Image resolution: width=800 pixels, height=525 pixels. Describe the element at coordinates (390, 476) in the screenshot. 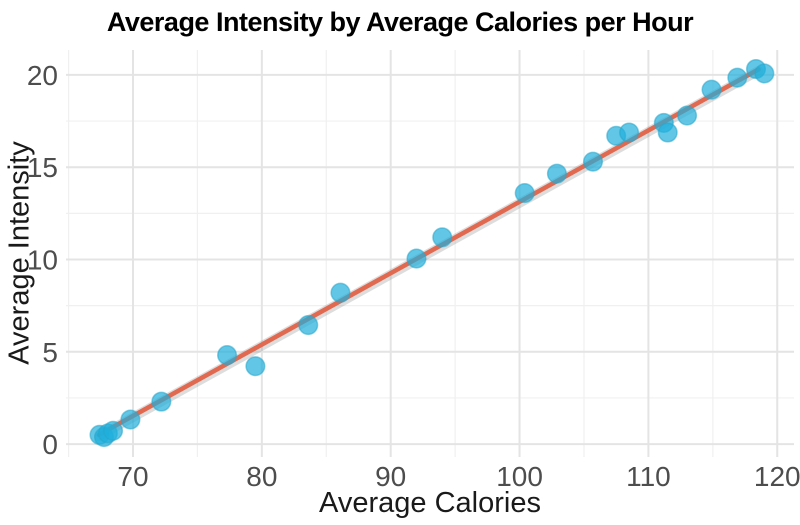

I see `x-tick-label: 90` at that location.